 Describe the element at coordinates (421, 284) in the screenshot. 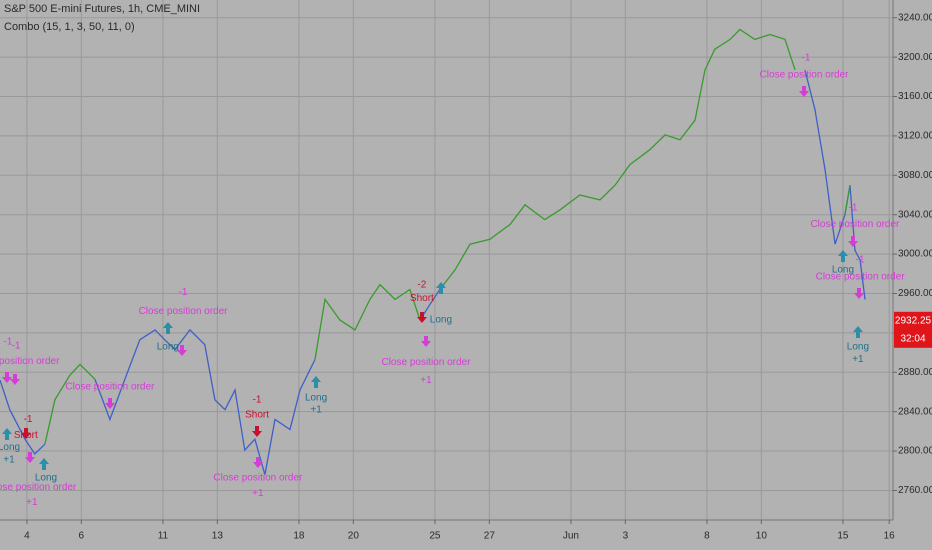

I see `annotation: -2` at that location.